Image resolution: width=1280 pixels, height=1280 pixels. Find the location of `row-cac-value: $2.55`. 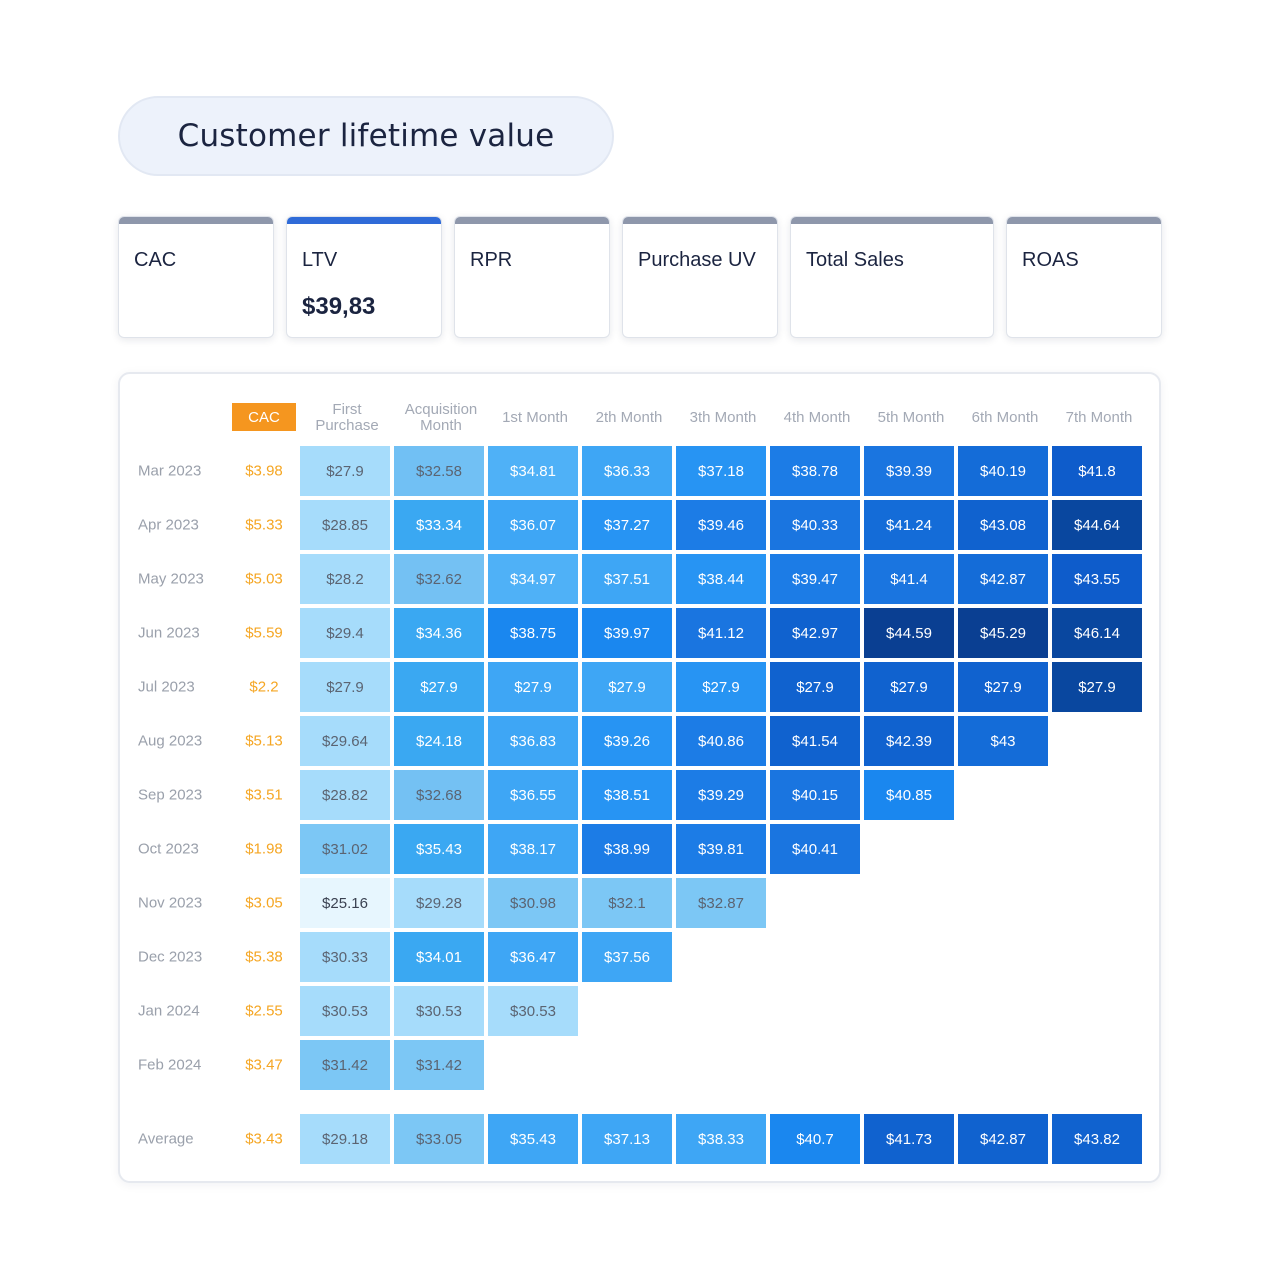

row-cac-value: $2.55 is located at coordinates (264, 1011).